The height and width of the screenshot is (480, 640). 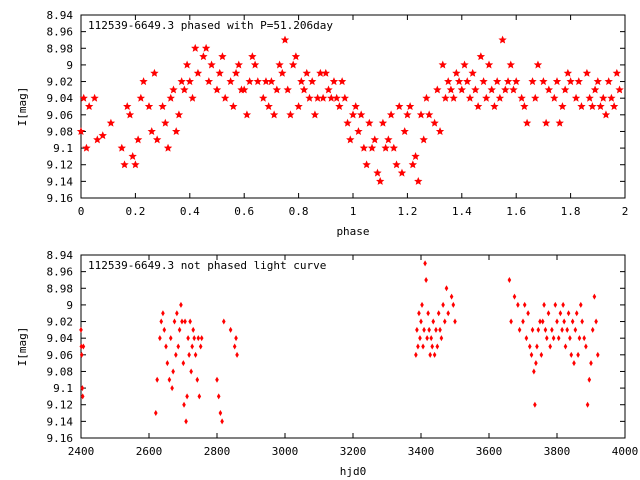 What do you see at coordinates (81, 211) in the screenshot?
I see `x-tick-label: 0` at bounding box center [81, 211].